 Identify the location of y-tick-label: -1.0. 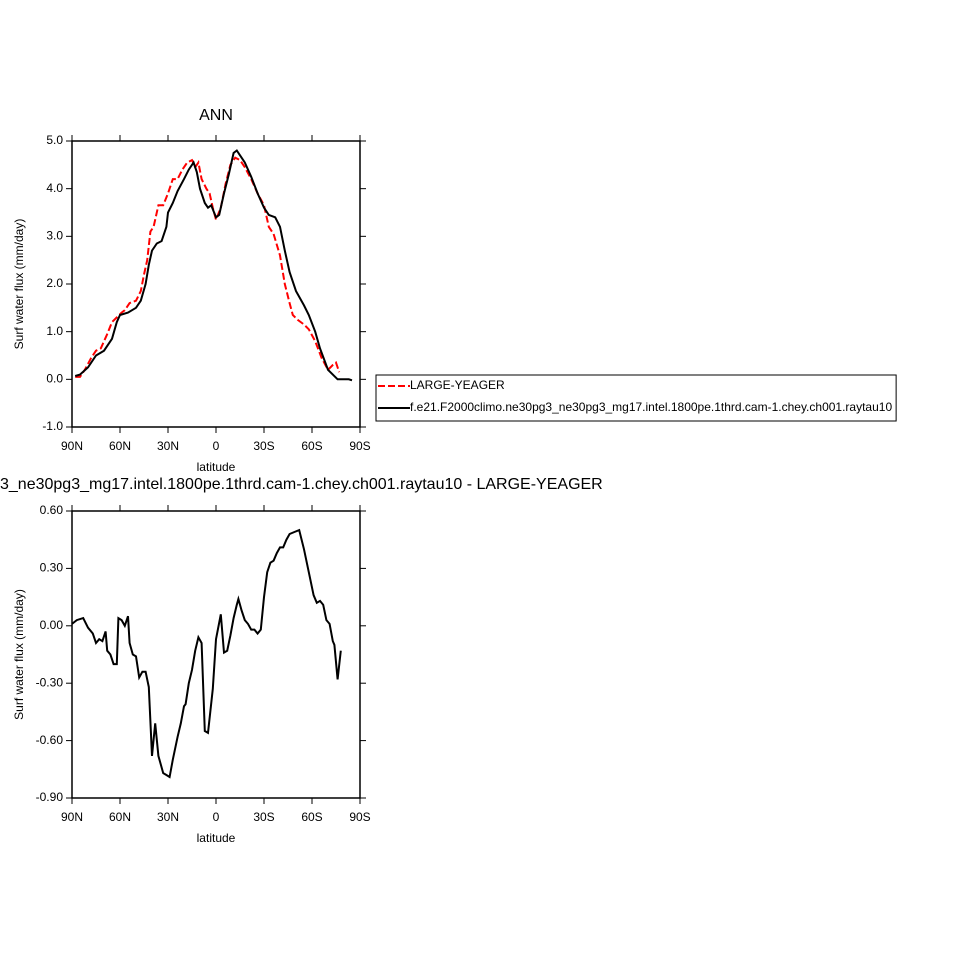
(52, 426).